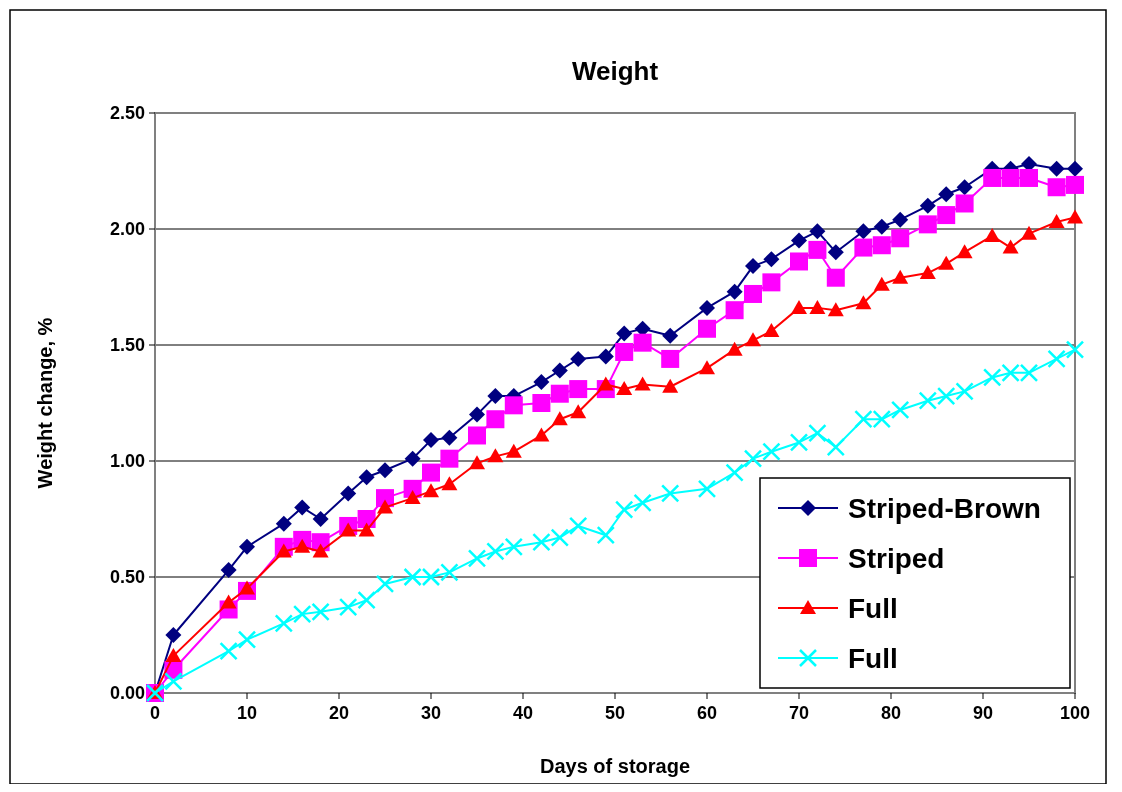 This screenshot has width=1122, height=792. What do you see at coordinates (891, 713) in the screenshot?
I see `x-tick-label: 80` at bounding box center [891, 713].